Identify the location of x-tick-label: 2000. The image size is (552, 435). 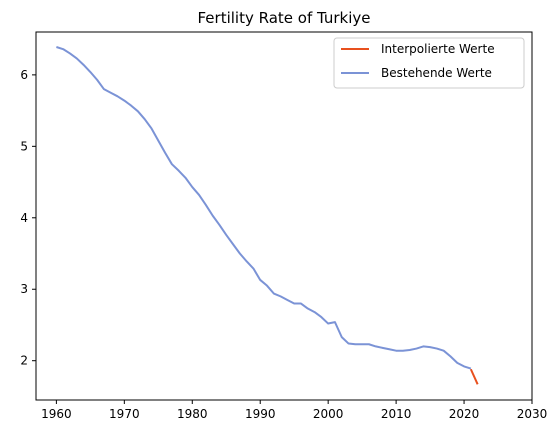
(328, 414).